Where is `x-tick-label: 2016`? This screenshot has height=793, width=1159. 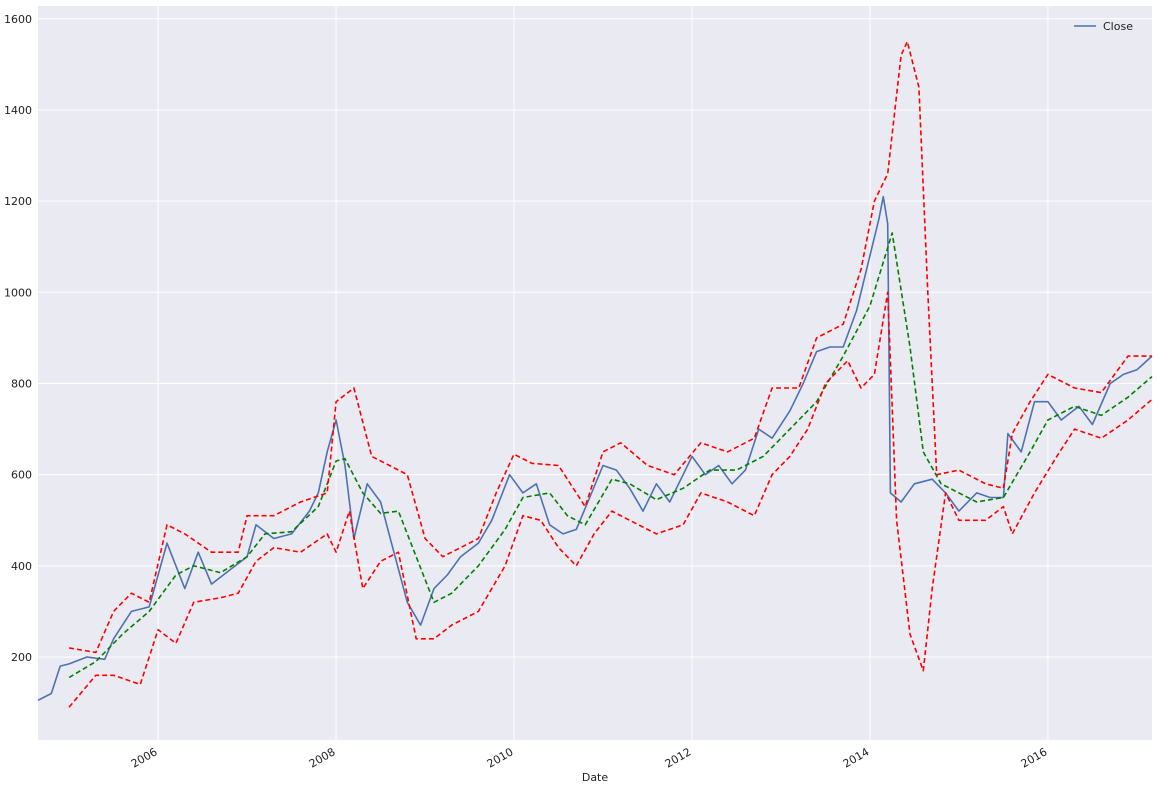 x-tick-label: 2016 is located at coordinates (1034, 757).